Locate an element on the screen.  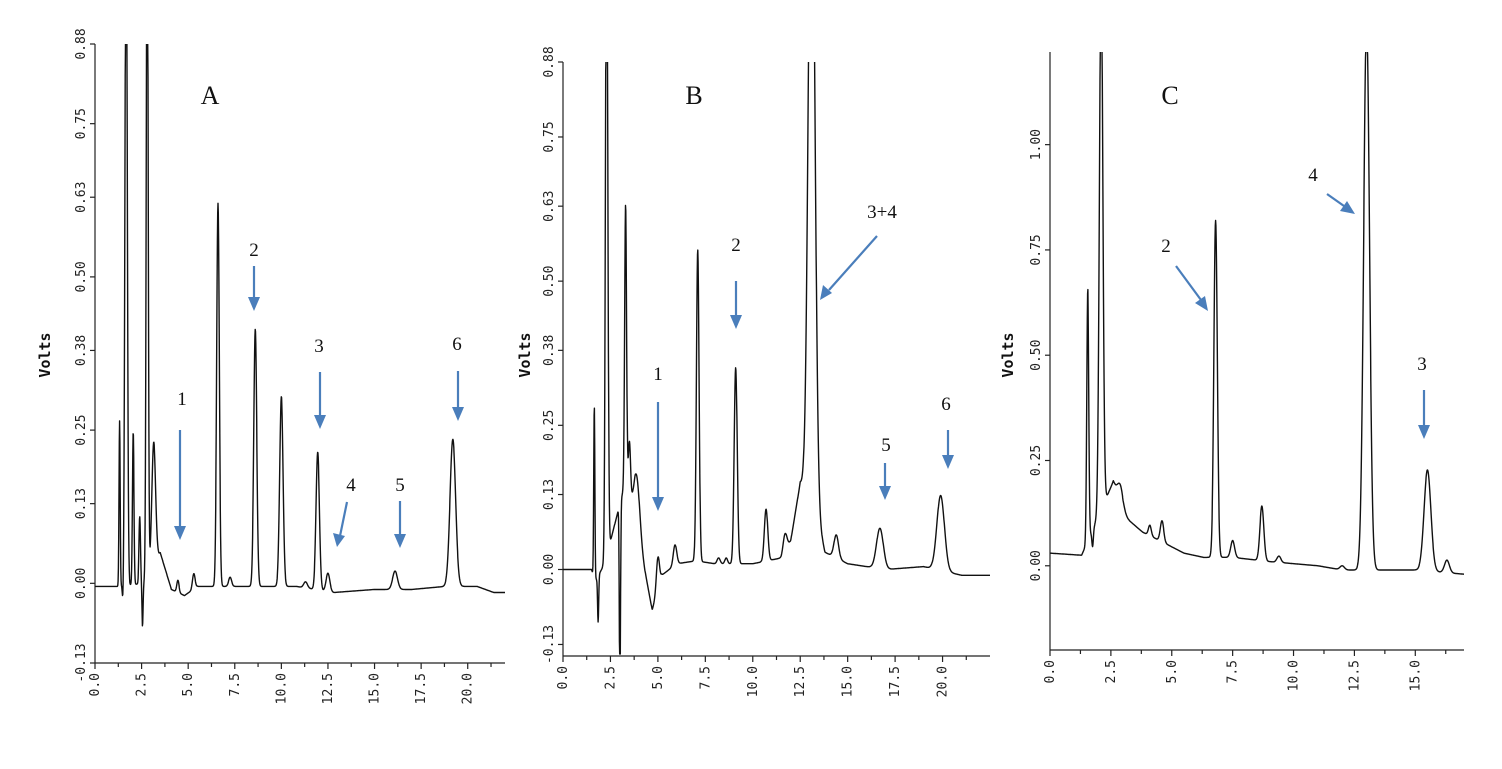
y-tick-label: 1.00 is located at coordinates (1036, 144).